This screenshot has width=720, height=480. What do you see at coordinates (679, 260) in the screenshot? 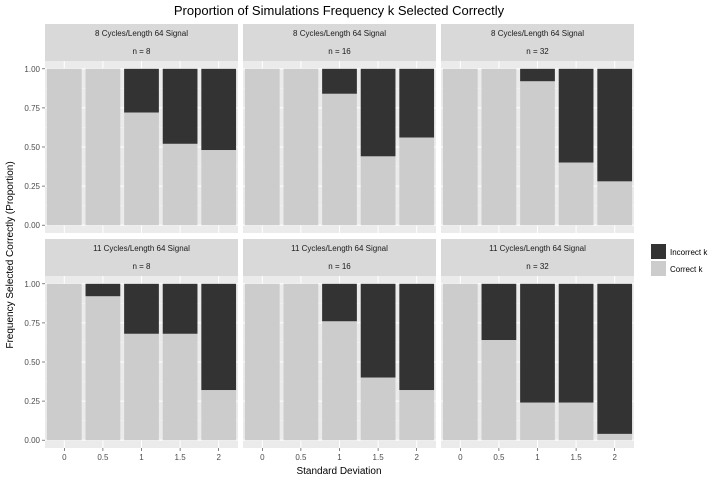
I see `legend: Incorrect k Correct k` at bounding box center [679, 260].